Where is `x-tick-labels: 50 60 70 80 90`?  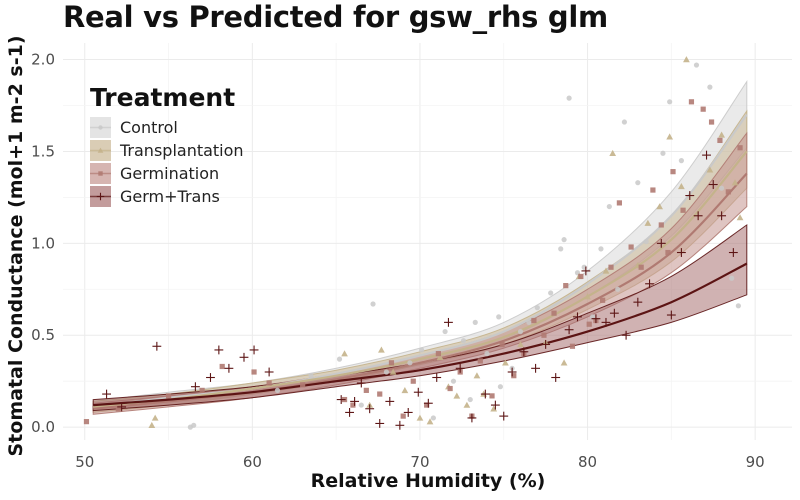 x-tick-labels: 50 60 70 80 90 is located at coordinates (419, 462).